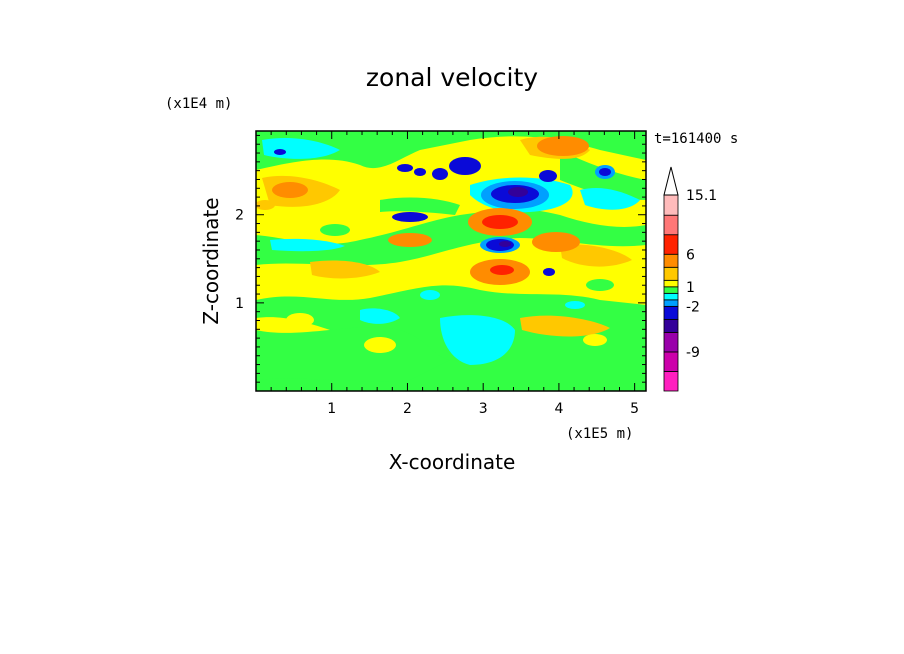 The width and height of the screenshot is (904, 654). What do you see at coordinates (239, 216) in the screenshot?
I see `y-tick-label: 2` at bounding box center [239, 216].